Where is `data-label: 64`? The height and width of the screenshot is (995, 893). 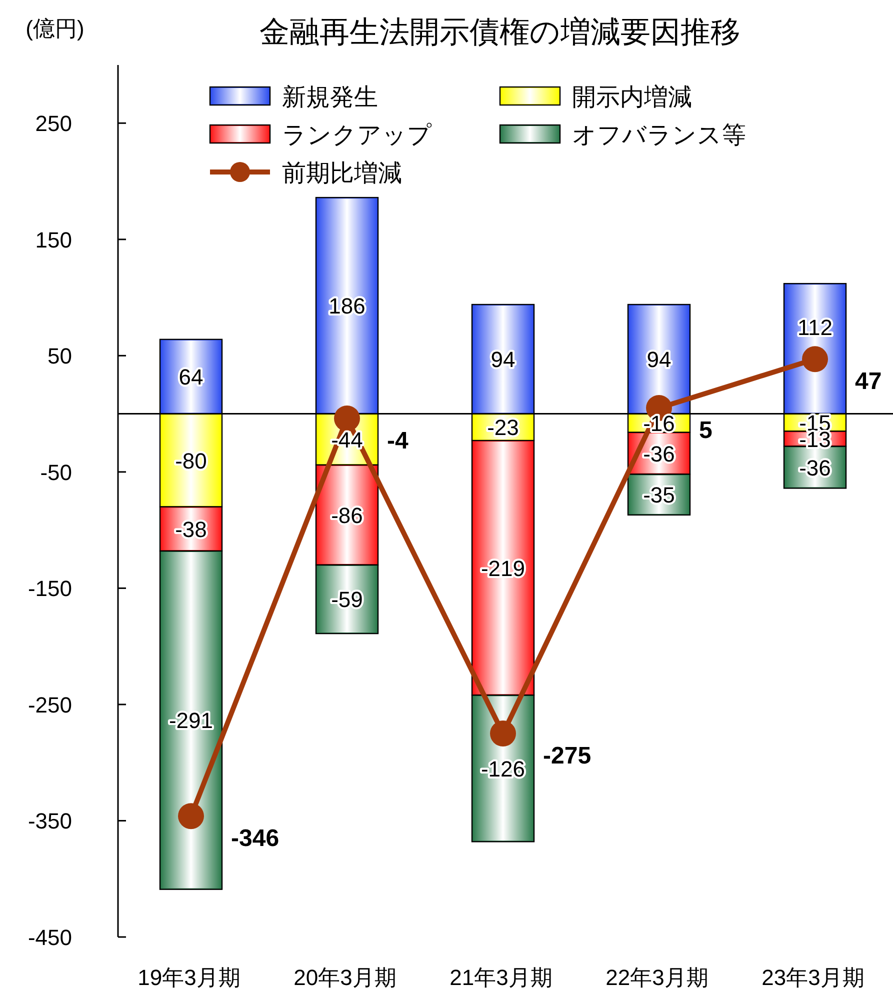
data-label: 64 is located at coordinates (191, 377).